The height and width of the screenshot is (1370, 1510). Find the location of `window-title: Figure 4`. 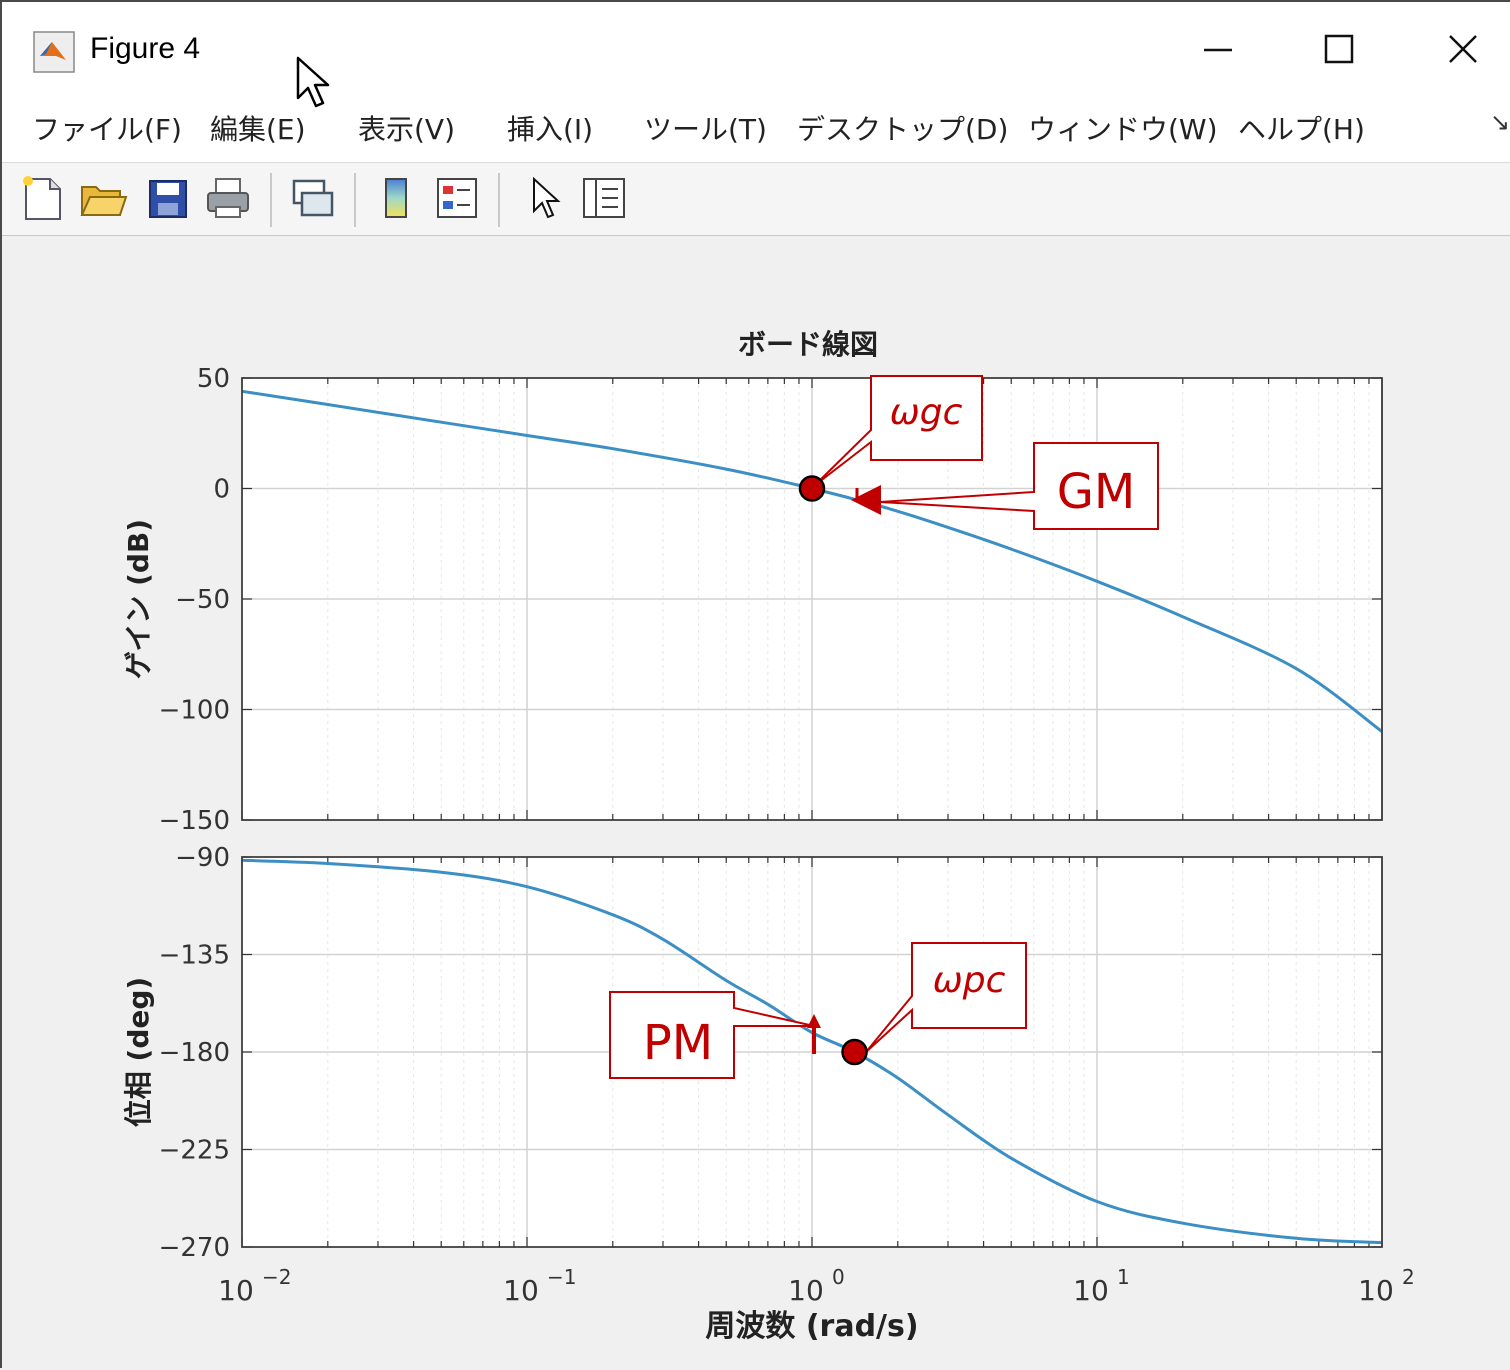

window-title: Figure 4 is located at coordinates (145, 48).